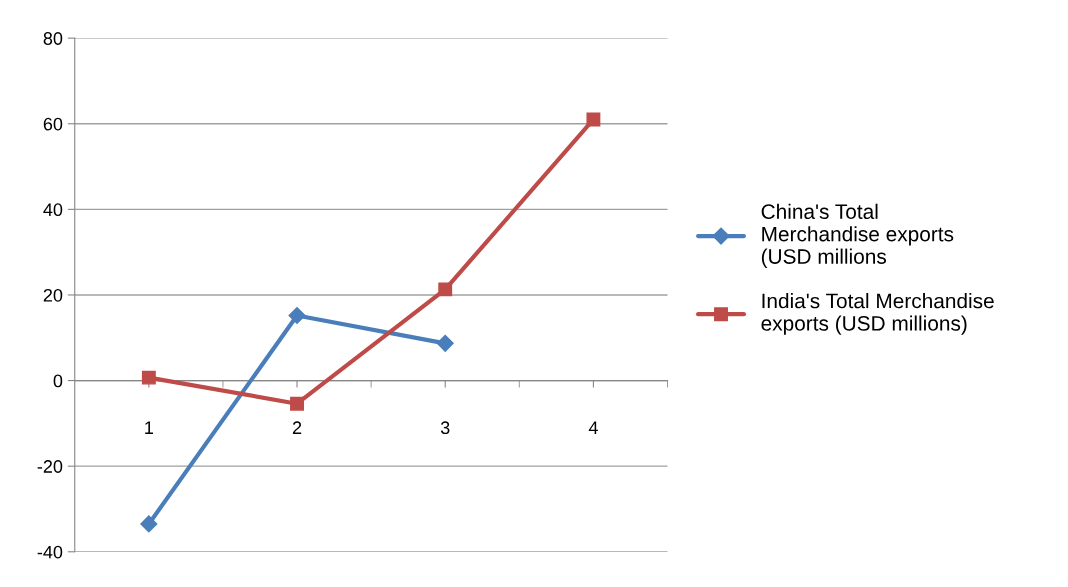  Describe the element at coordinates (149, 427) in the screenshot. I see `x-tick-label: 1` at that location.